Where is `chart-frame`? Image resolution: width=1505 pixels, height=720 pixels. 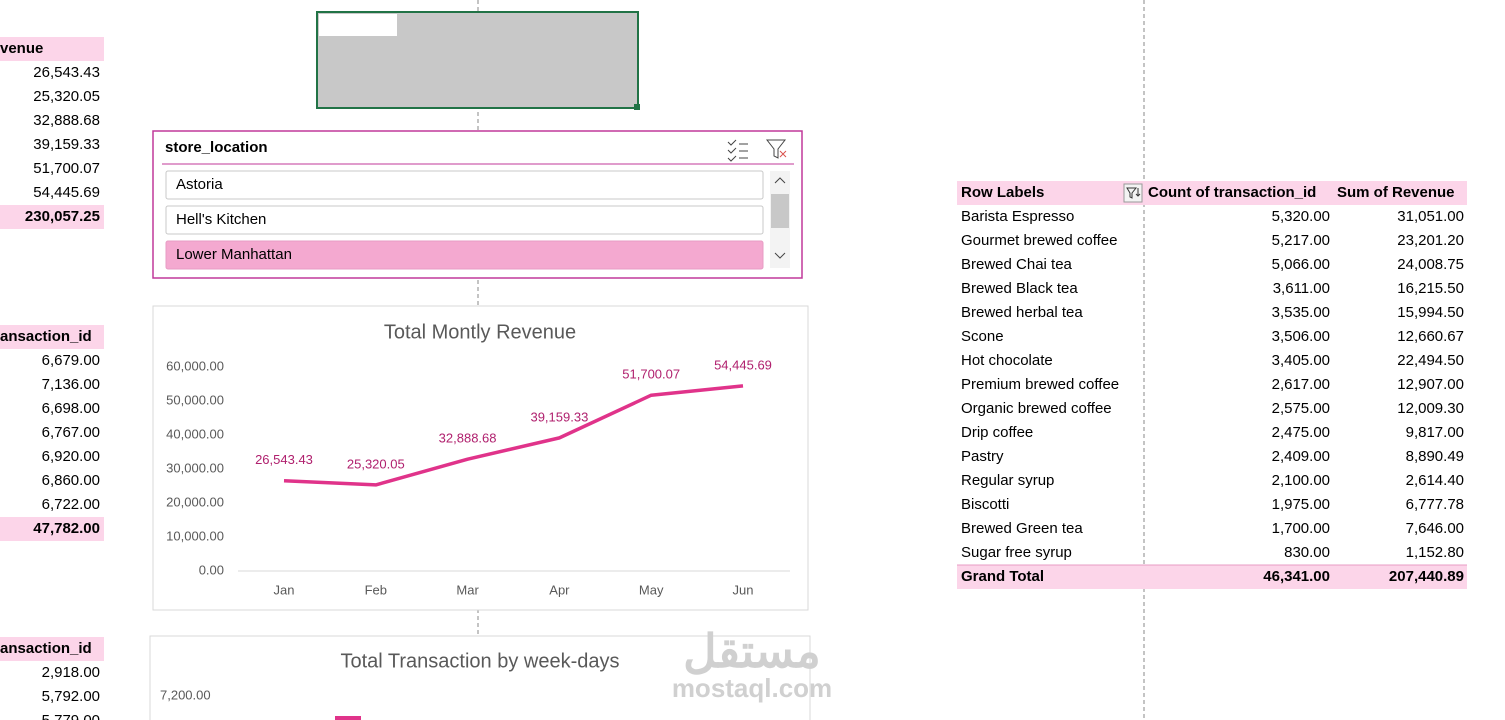 chart-frame is located at coordinates (480, 677).